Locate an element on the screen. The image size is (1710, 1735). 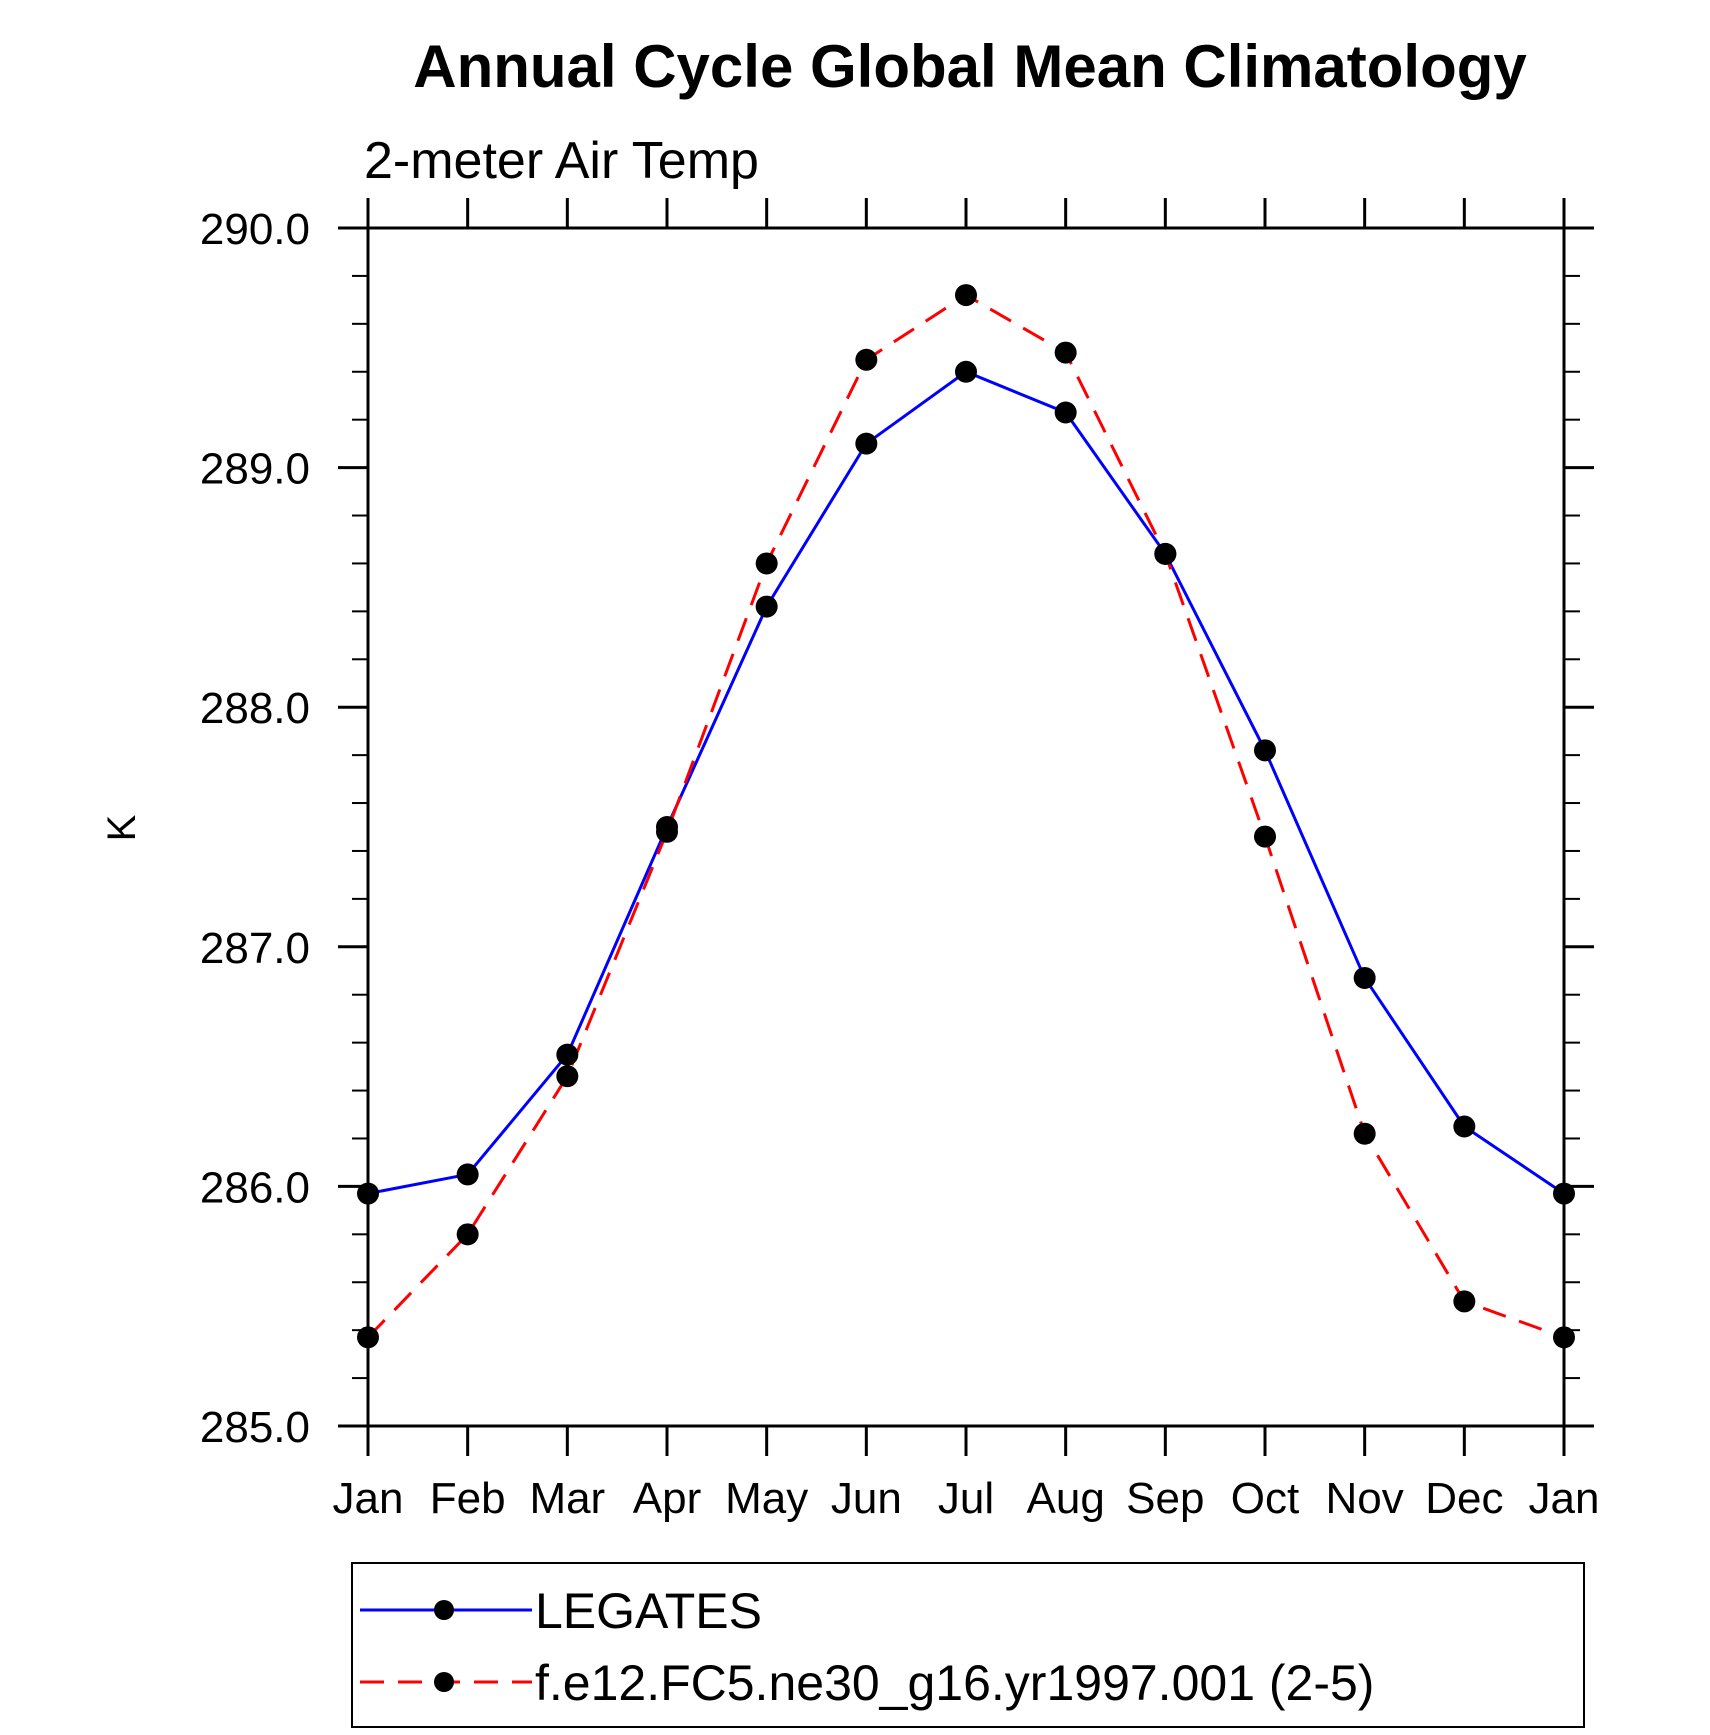
chart-subtitle: 2-meter Air Temp is located at coordinates (561, 161).